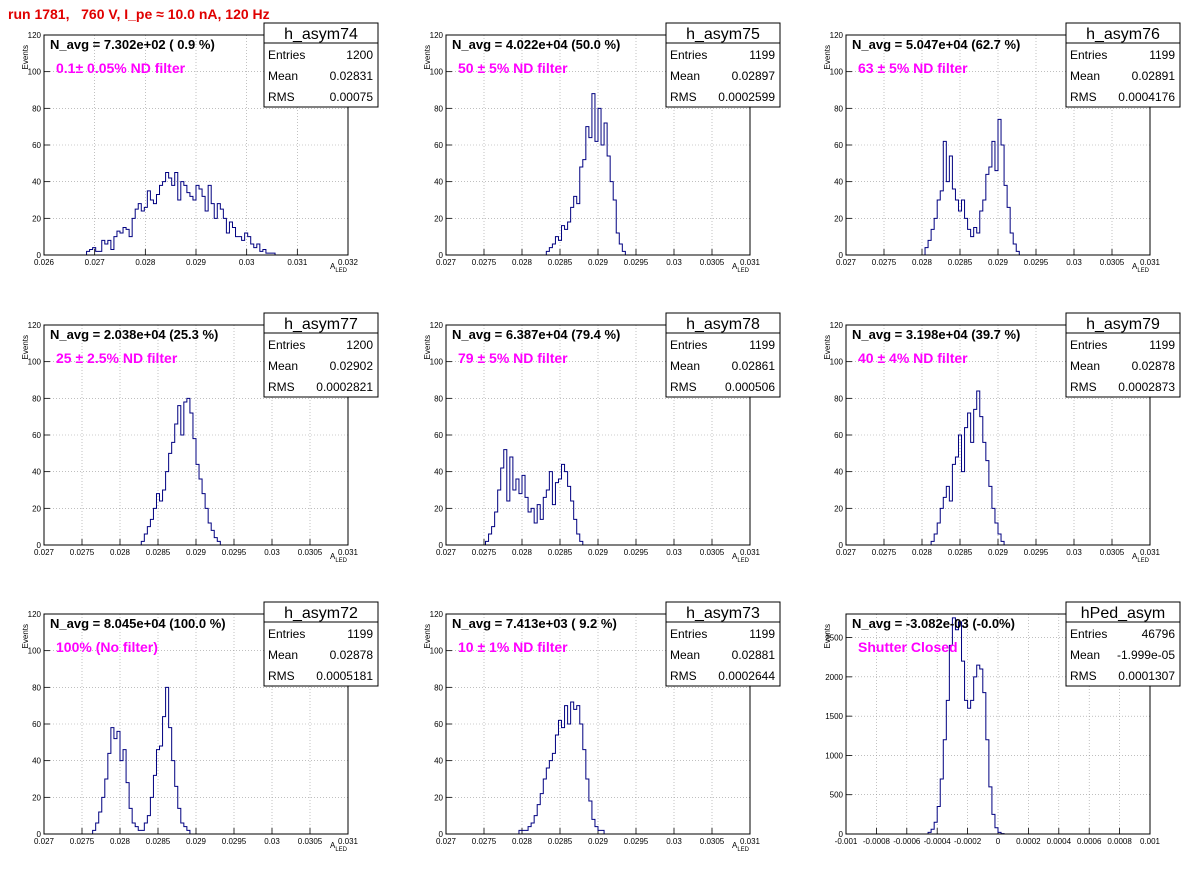  I want to click on y-tick-label: 500, so click(837, 795).